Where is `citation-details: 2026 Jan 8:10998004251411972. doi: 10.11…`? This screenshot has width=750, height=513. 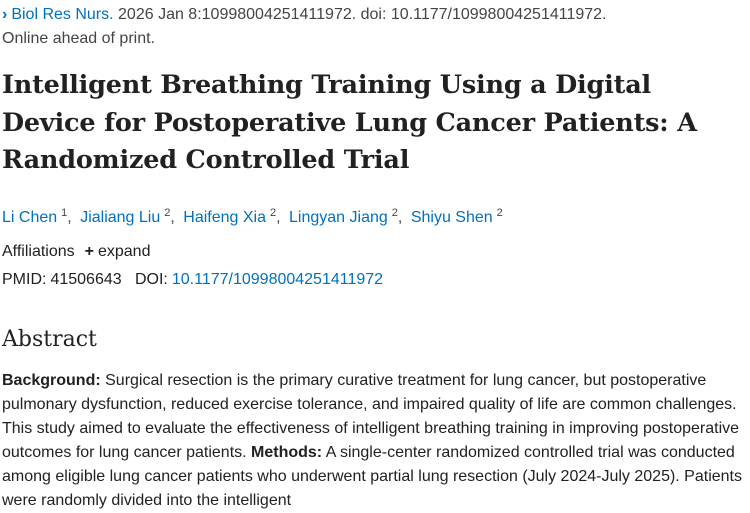 citation-details: 2026 Jan 8:10998004251411972. doi: 10.11… is located at coordinates (360, 14).